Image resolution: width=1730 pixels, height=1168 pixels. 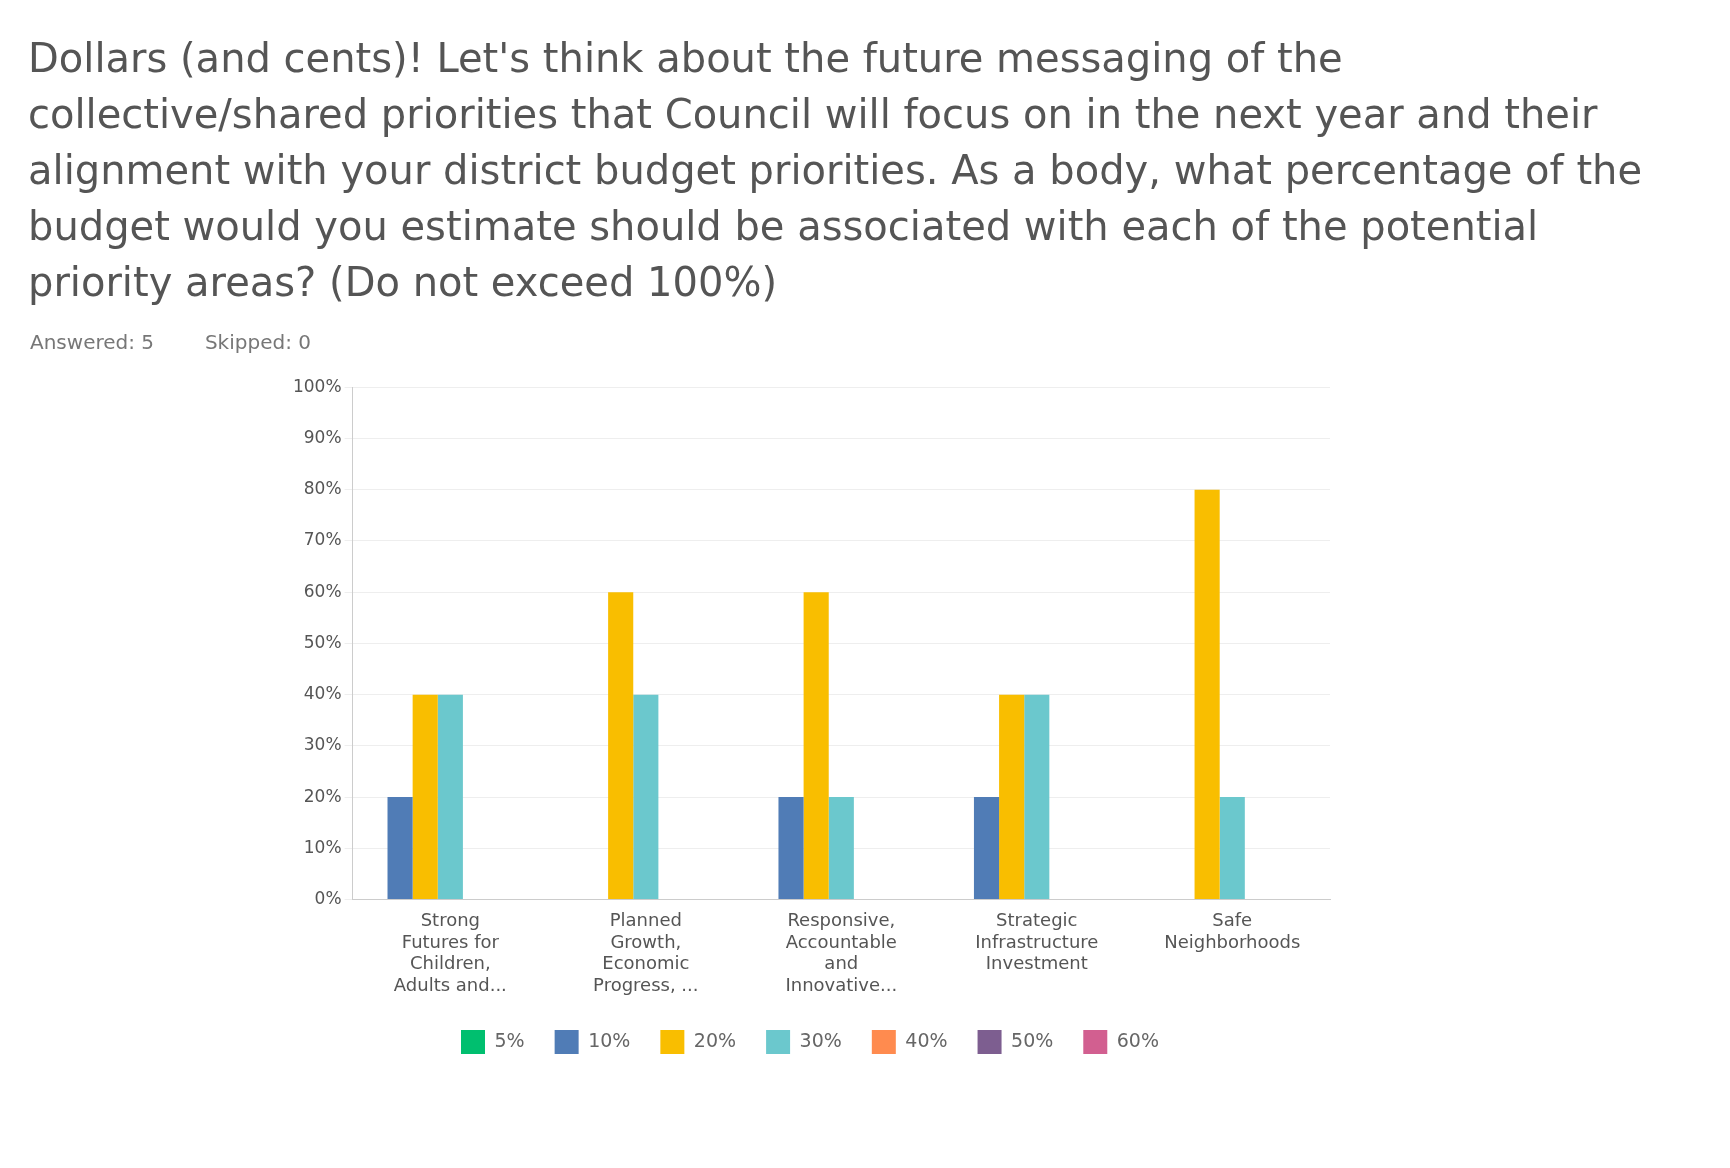 I want to click on x-tick-label: Strategic Infrastructure Investment, so click(x=1037, y=941).